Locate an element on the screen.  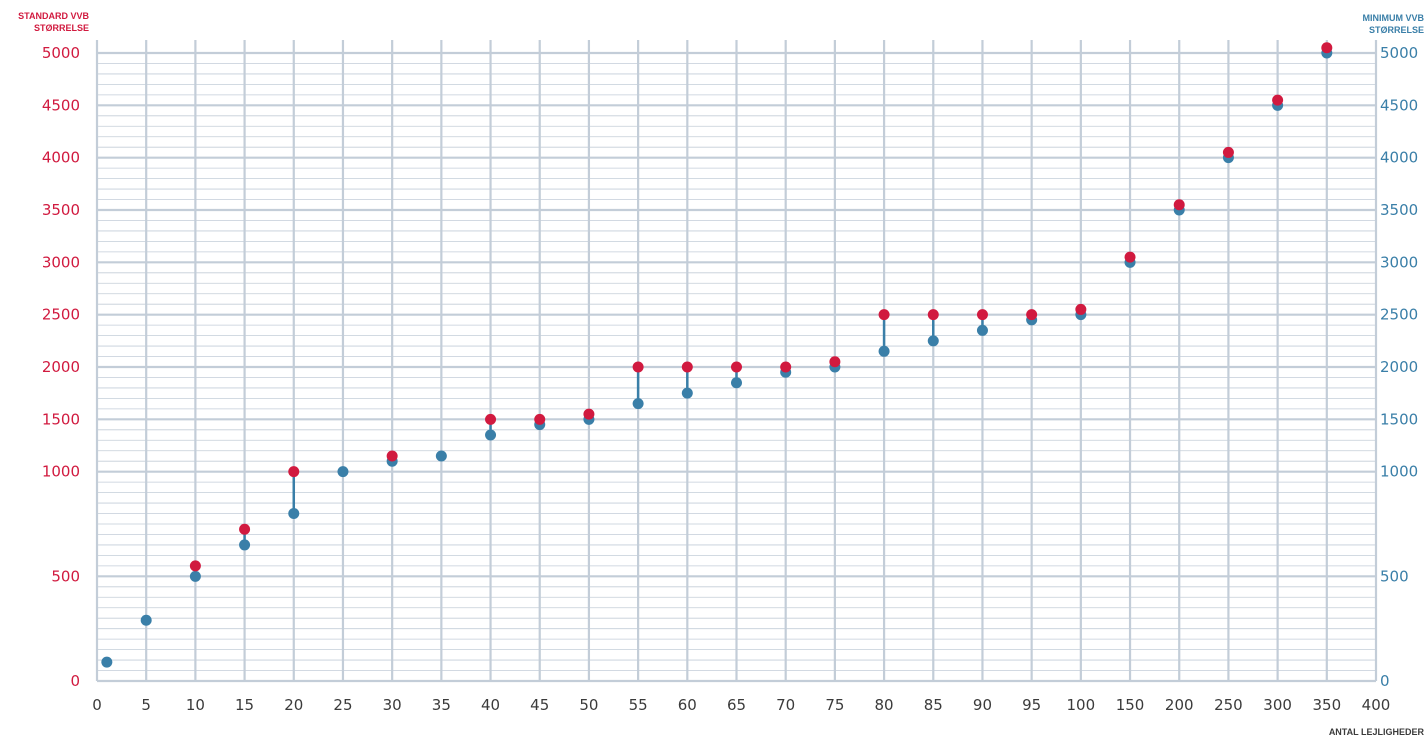
x-tick-label: 85 is located at coordinates (933, 705).